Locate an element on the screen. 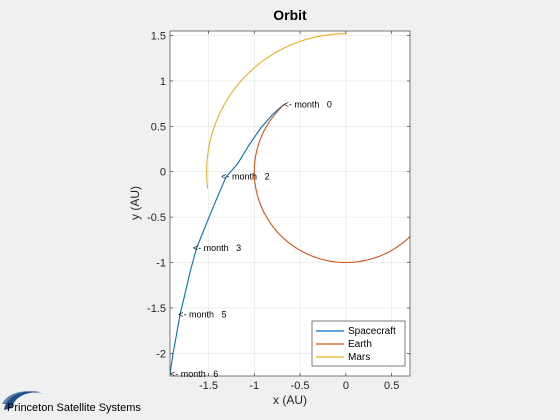 Image resolution: width=560 pixels, height=420 pixels. x-tick-label-3: 0 is located at coordinates (346, 386).